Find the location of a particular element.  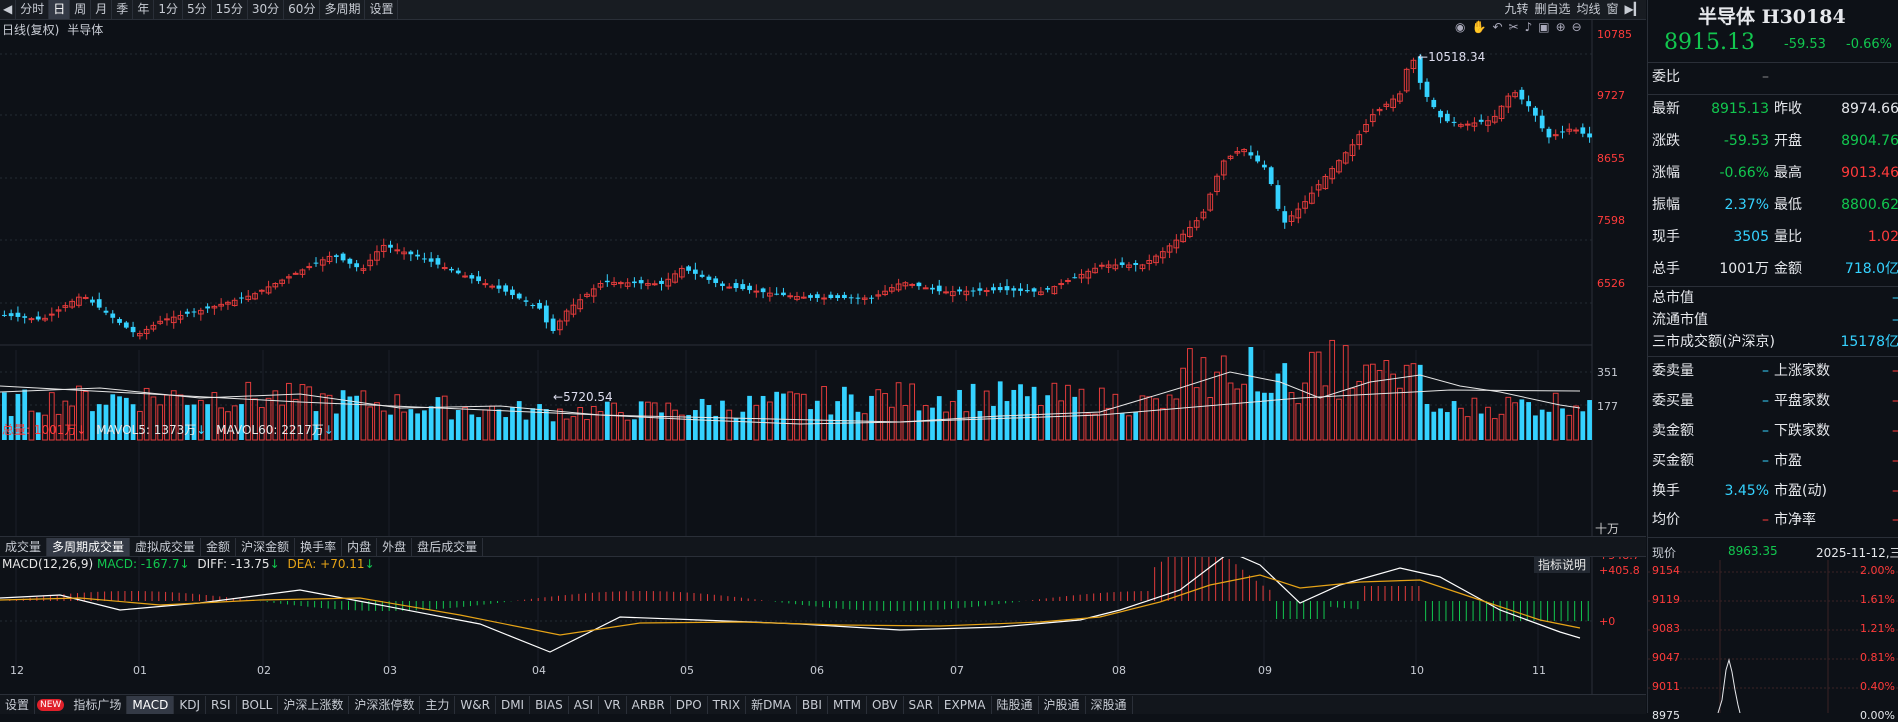

low-arrow-icon: ← is located at coordinates (558, 397).